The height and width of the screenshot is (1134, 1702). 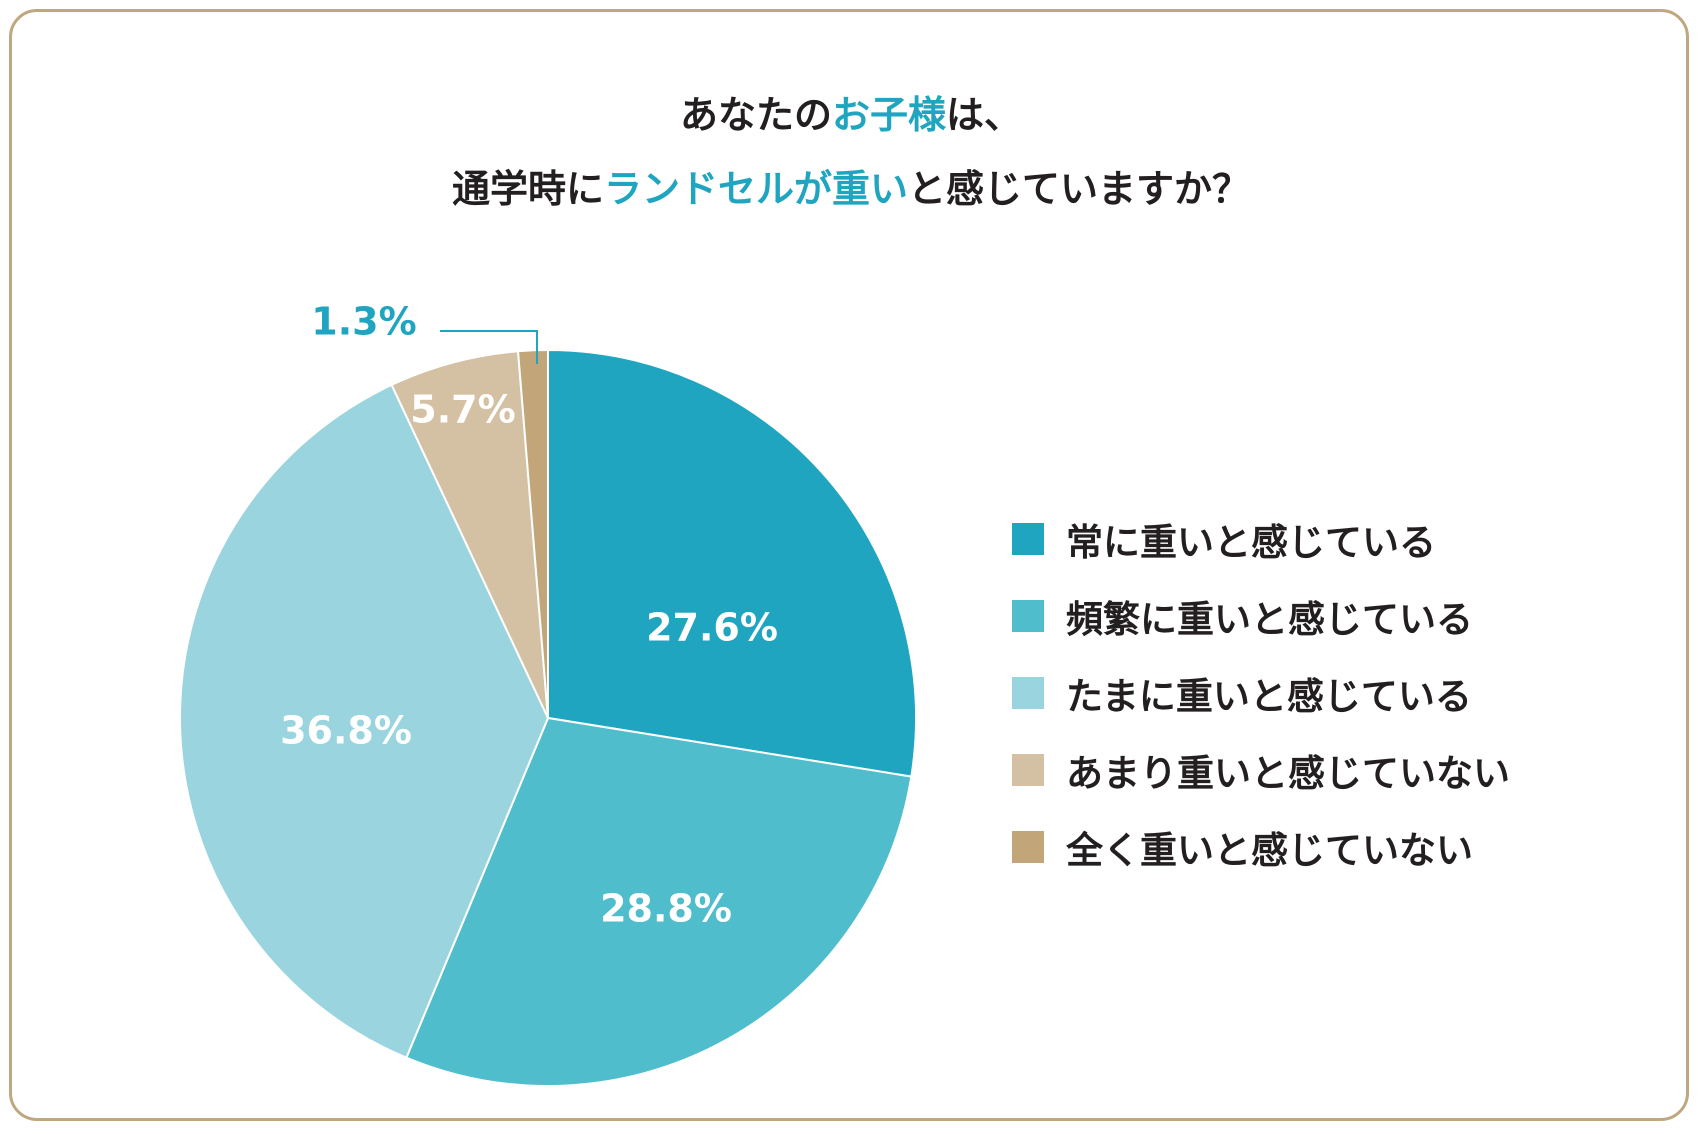 I want to click on legend-item-5: 全く重いと感じていない, so click(x=1261, y=846).